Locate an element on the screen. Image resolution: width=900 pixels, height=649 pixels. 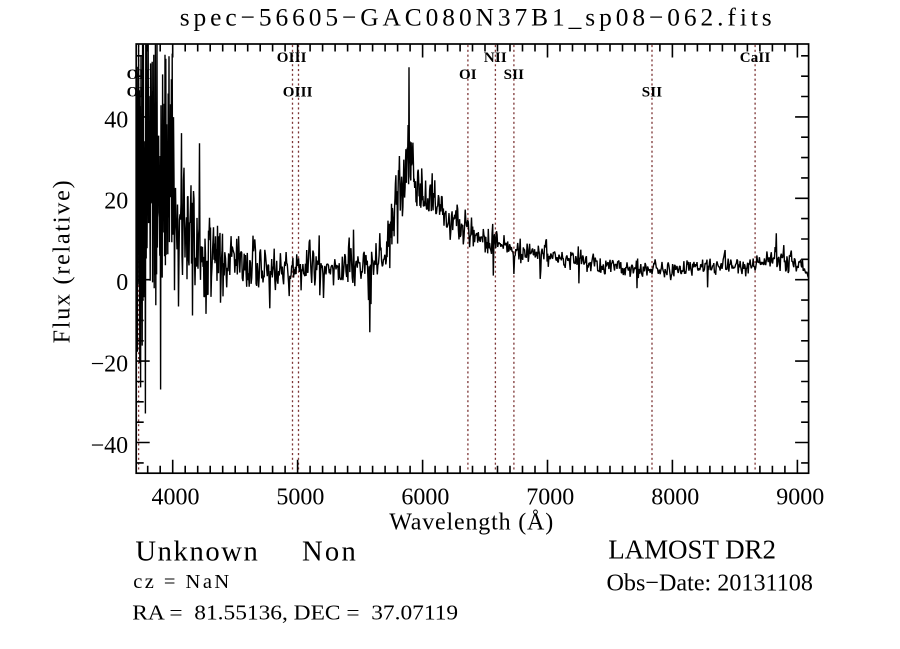
svg-text: −40 is located at coordinates (110, 446).